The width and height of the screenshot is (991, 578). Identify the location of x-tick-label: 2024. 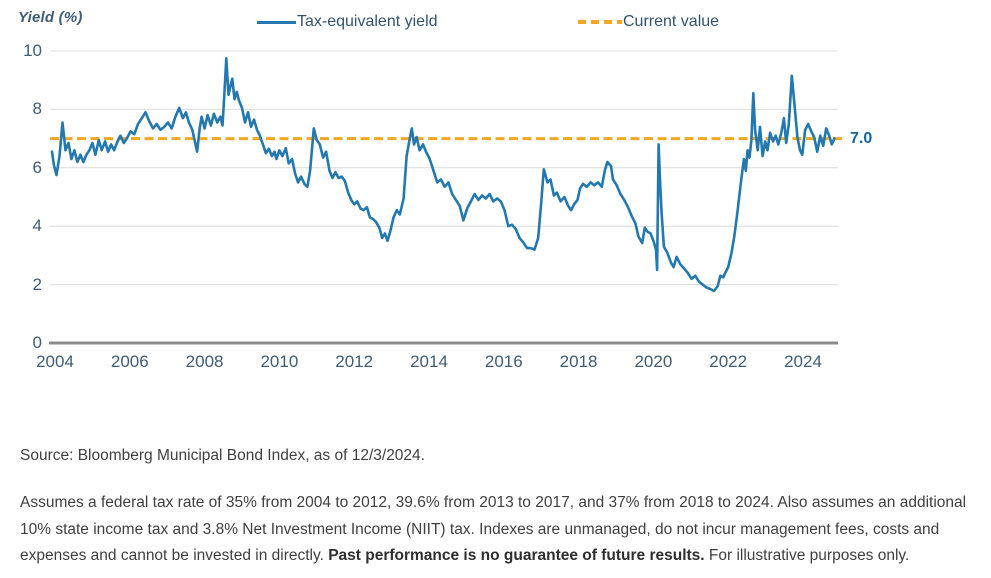
(803, 361).